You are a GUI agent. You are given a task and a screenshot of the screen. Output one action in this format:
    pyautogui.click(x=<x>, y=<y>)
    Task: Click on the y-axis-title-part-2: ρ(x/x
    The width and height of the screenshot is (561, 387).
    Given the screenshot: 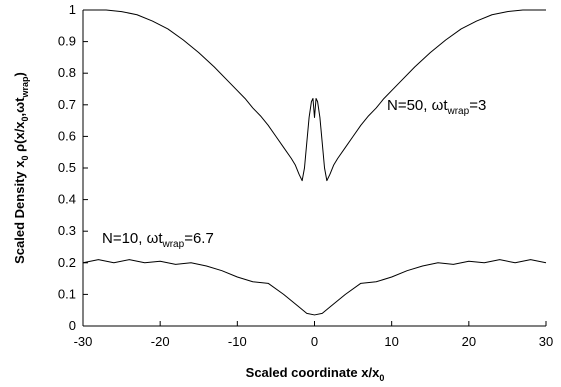 What is the action you would take?
    pyautogui.click(x=19, y=138)
    